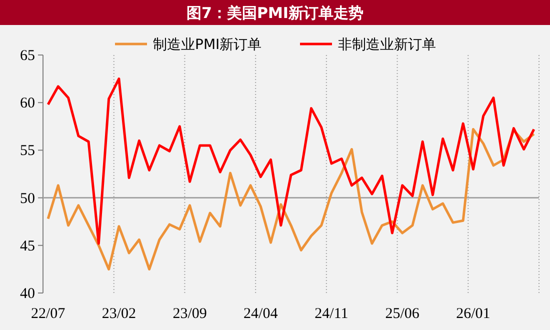 This screenshot has height=330, width=550. I want to click on x-tick-label: 23/02, so click(119, 314).